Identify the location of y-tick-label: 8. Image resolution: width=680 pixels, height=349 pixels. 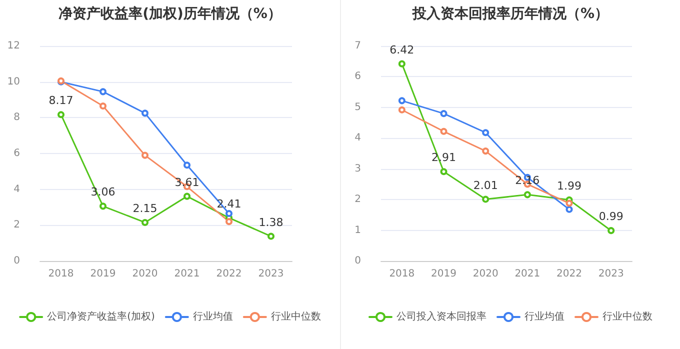
(17, 118).